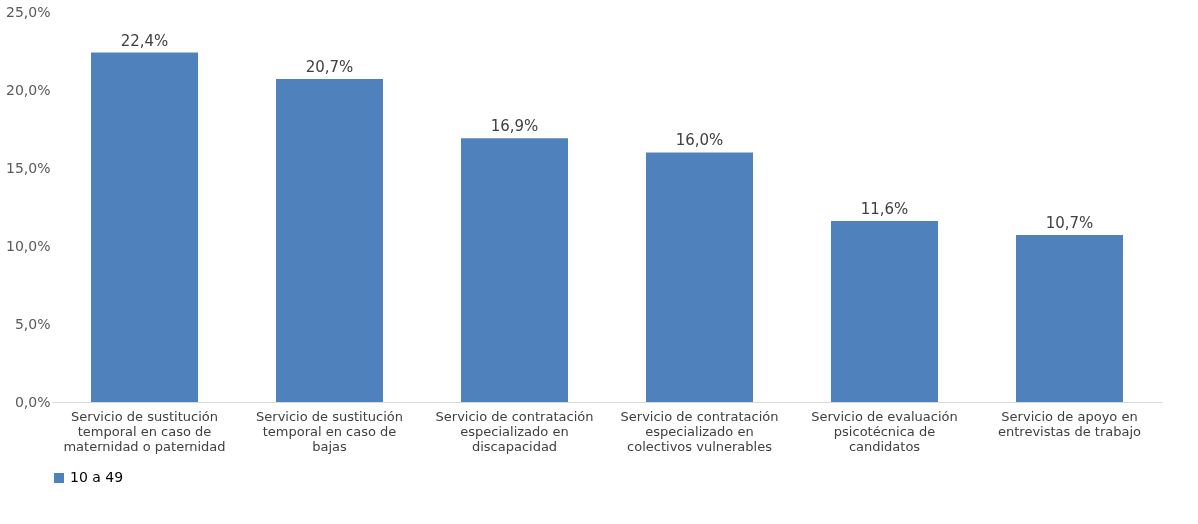 Image resolution: width=1198 pixels, height=524 pixels. I want to click on y-tick-label: 20,0%, so click(28, 89).